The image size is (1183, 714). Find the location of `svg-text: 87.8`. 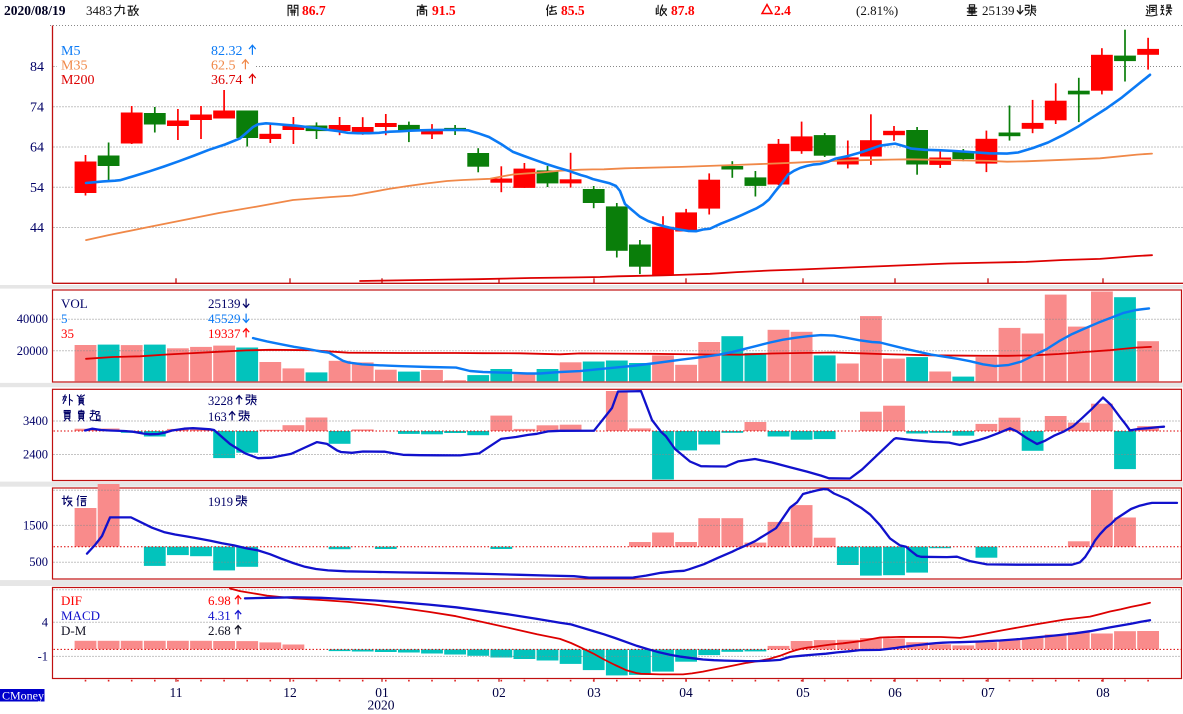

svg-text: 87.8 is located at coordinates (683, 10).